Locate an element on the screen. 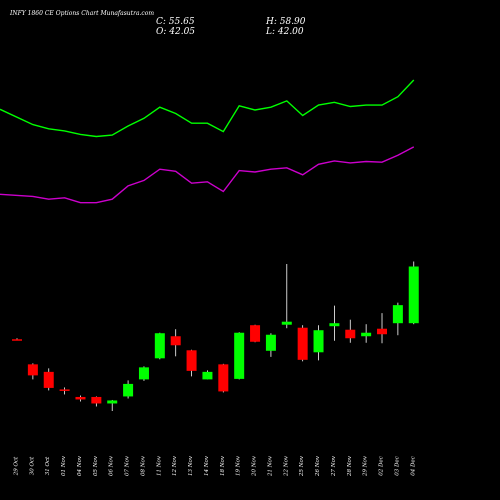  x-tick-label: 05 Nov is located at coordinates (96, 465).